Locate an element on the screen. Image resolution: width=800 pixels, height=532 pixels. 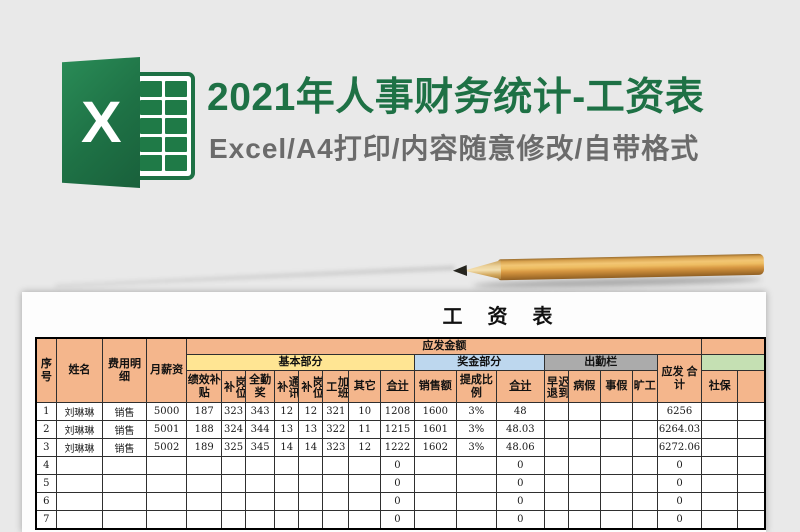
excel-x-letter: X is located at coordinates (101, 122).